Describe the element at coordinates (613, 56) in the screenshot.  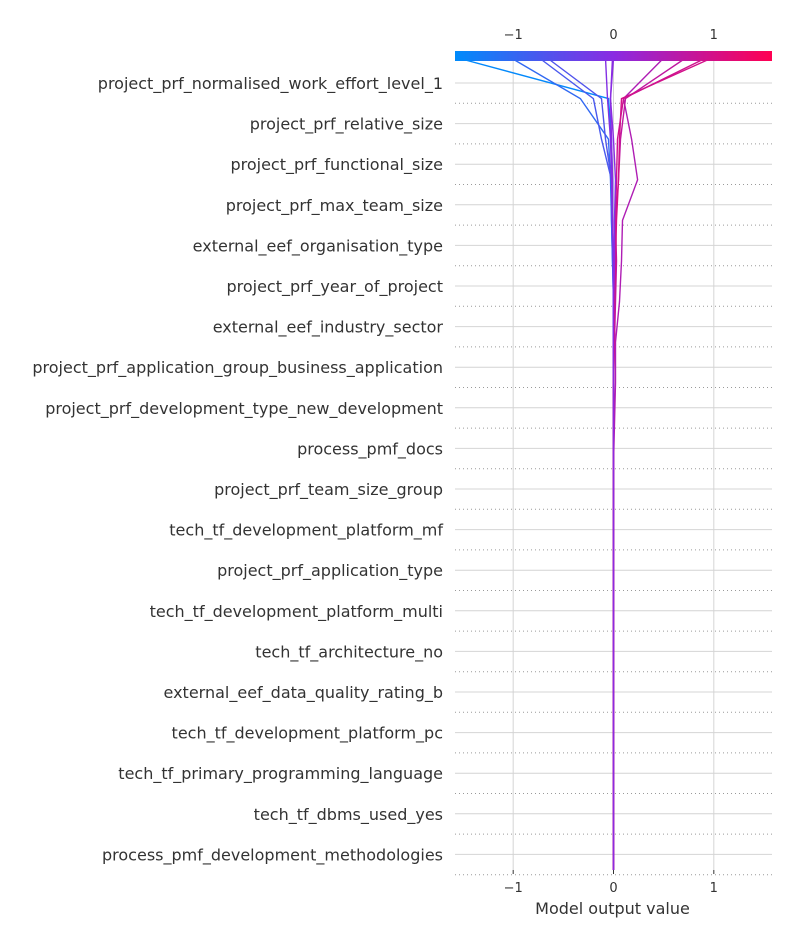
I see `colorbar` at that location.